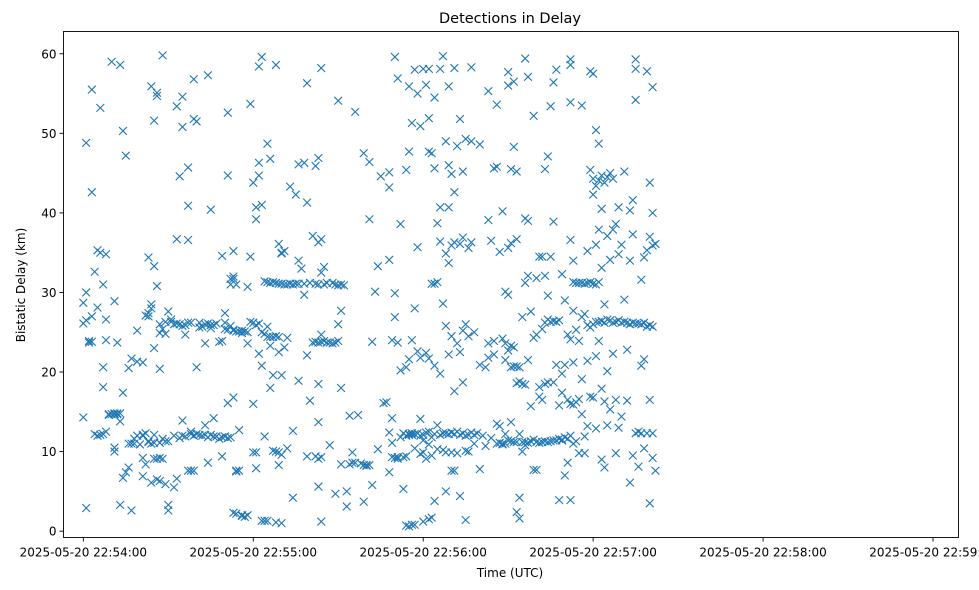 Image resolution: width=979 pixels, height=590 pixels. Describe the element at coordinates (924, 553) in the screenshot. I see `x-tick-label: 2025-05-20 22:59:00` at that location.